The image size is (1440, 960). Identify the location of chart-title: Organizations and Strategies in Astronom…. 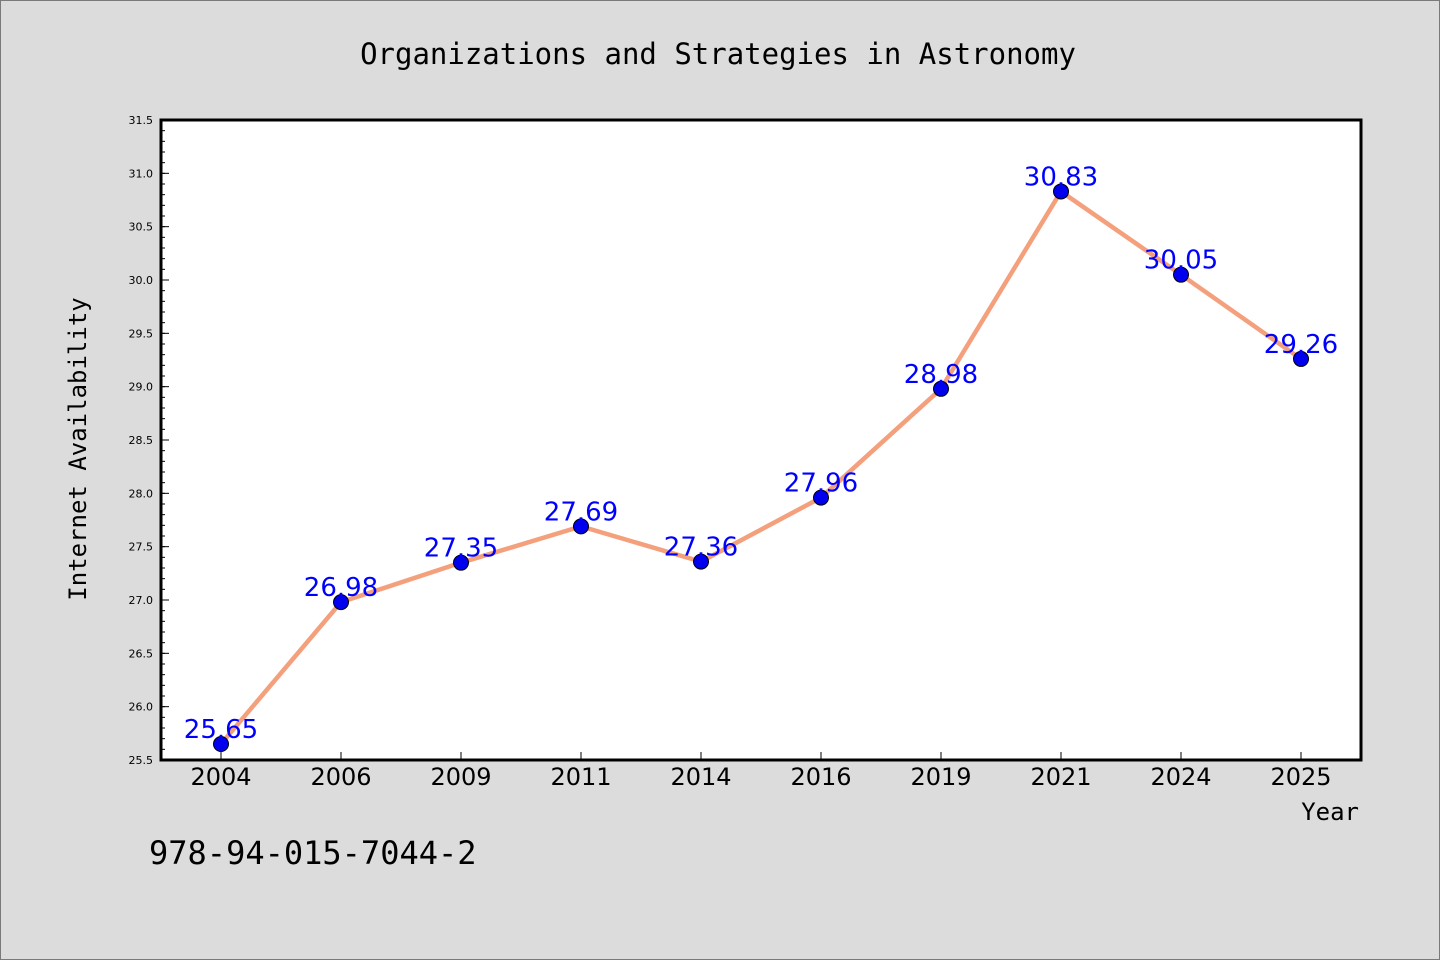
(718, 54).